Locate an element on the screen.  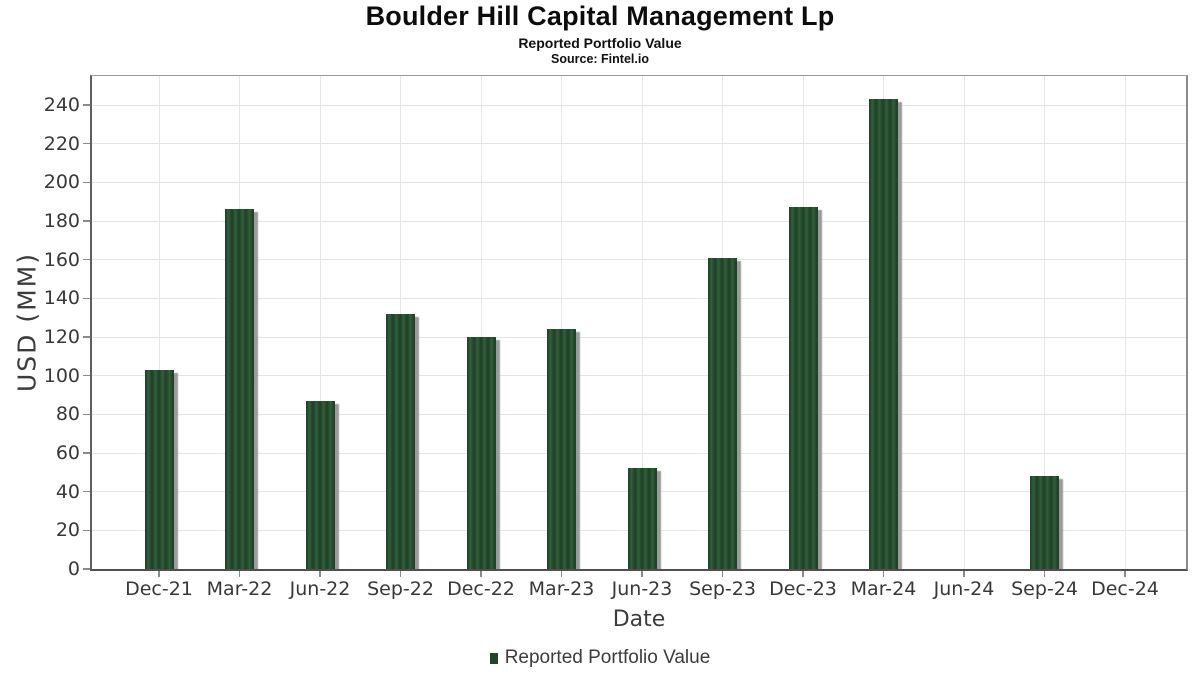
x-tick-label: Mar-23 is located at coordinates (561, 589).